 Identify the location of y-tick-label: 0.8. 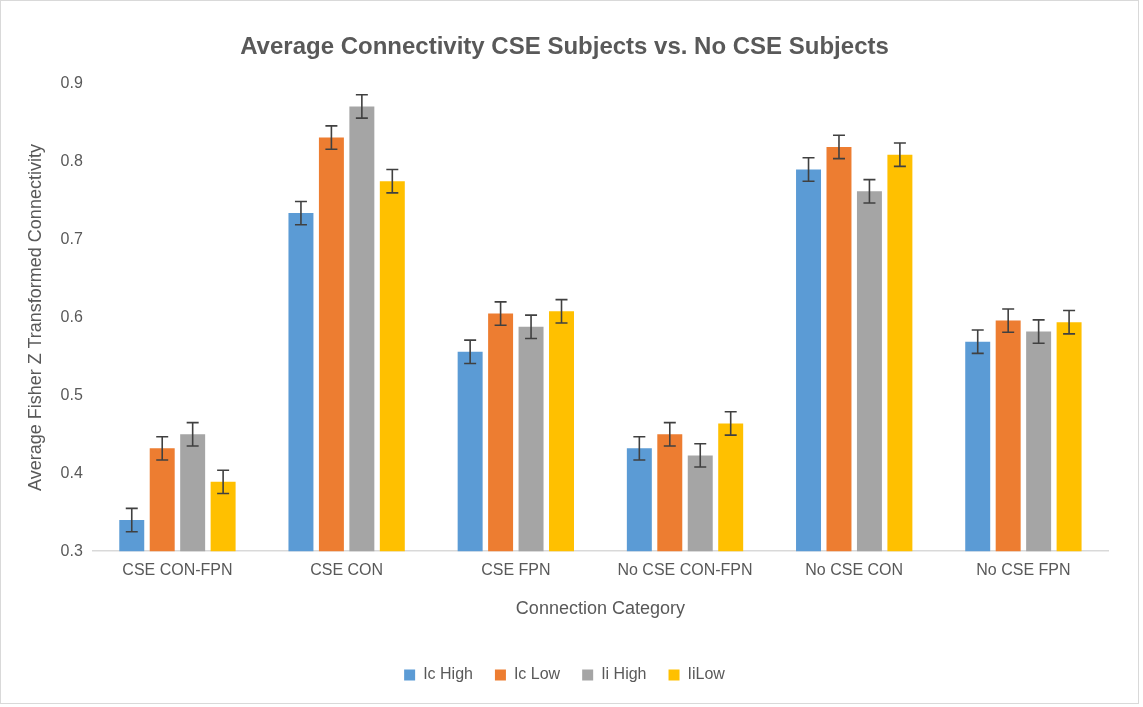
(71, 161).